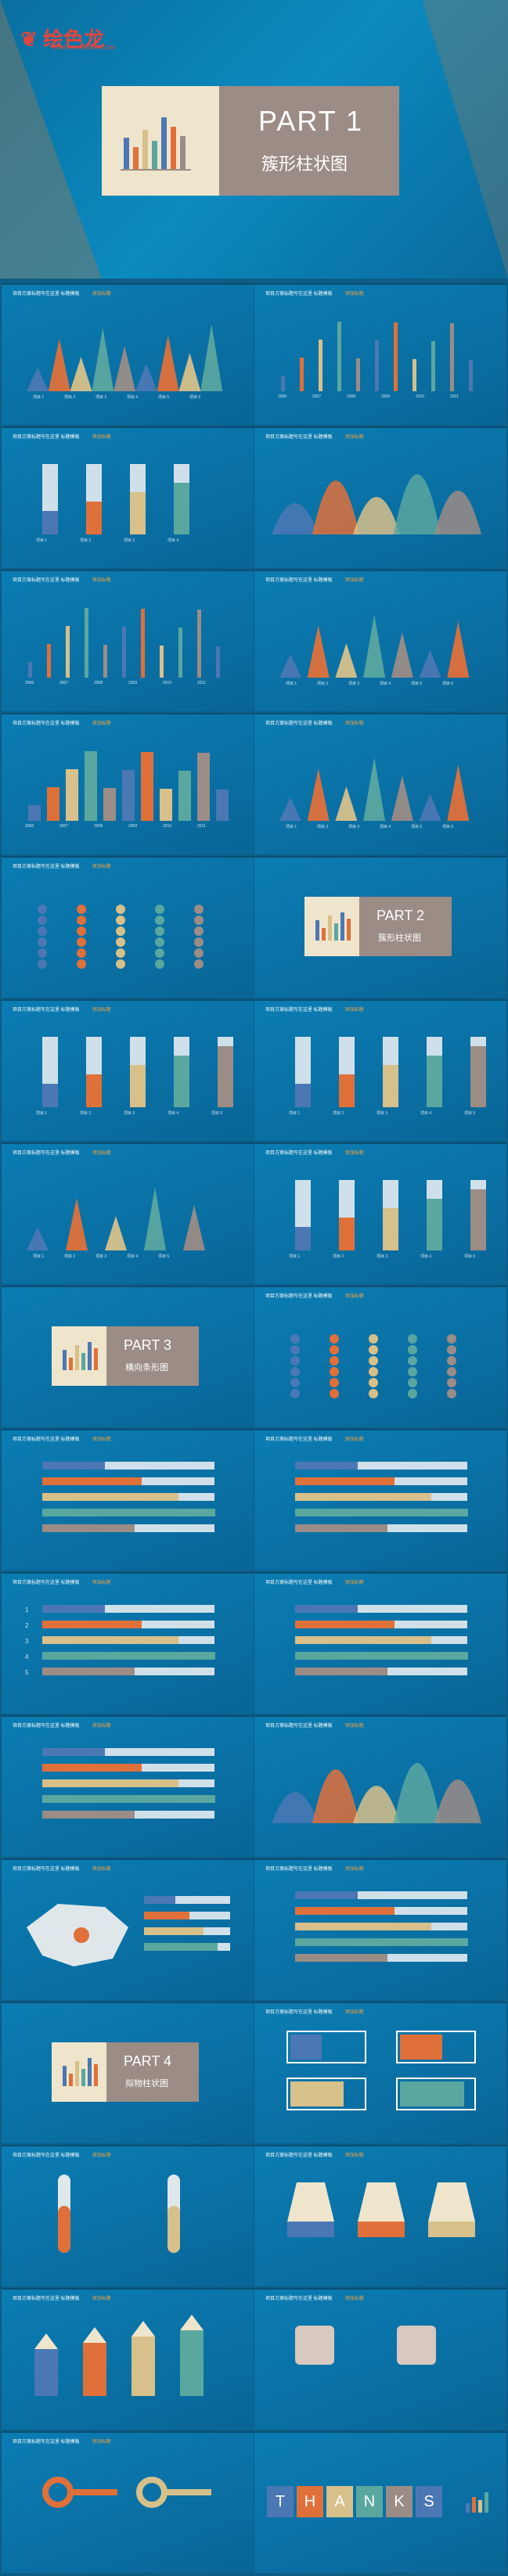 Image resolution: width=508 pixels, height=2576 pixels. What do you see at coordinates (380, 1786) in the screenshot?
I see `slide-wavy: 项目方案标题写在这里 标题模板 添加标题` at bounding box center [380, 1786].